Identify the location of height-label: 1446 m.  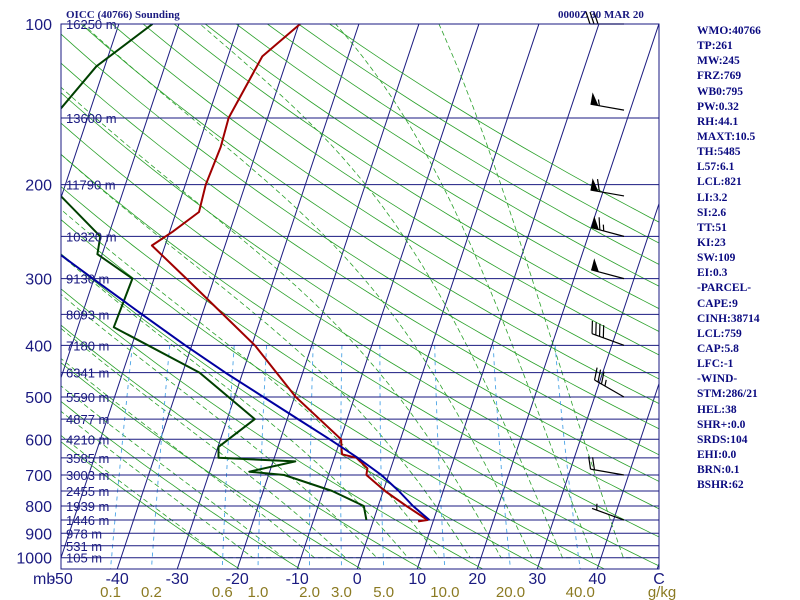
(87, 520).